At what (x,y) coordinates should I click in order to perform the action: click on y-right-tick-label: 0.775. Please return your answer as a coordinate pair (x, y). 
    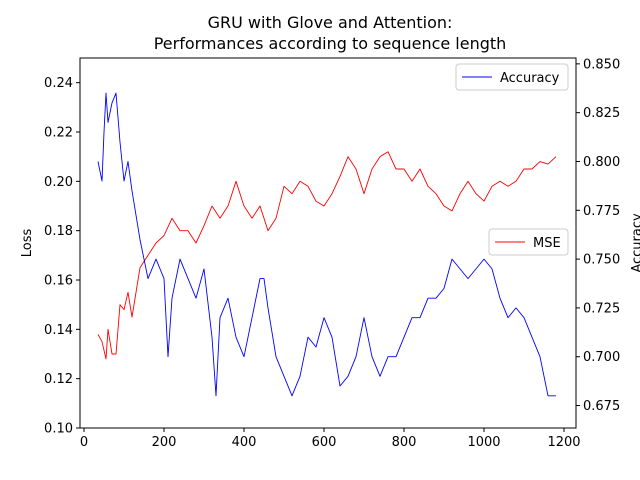
    Looking at the image, I should click on (601, 211).